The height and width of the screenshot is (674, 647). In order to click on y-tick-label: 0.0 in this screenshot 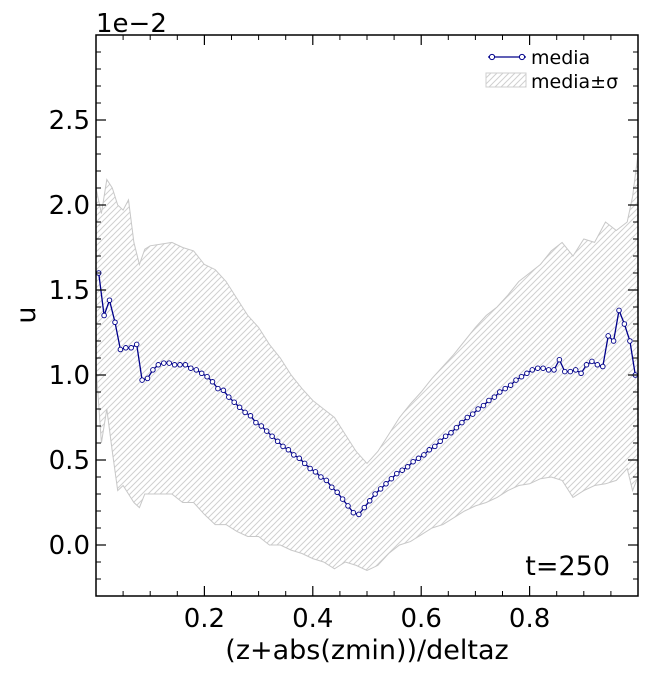, I will do `click(69, 546)`.